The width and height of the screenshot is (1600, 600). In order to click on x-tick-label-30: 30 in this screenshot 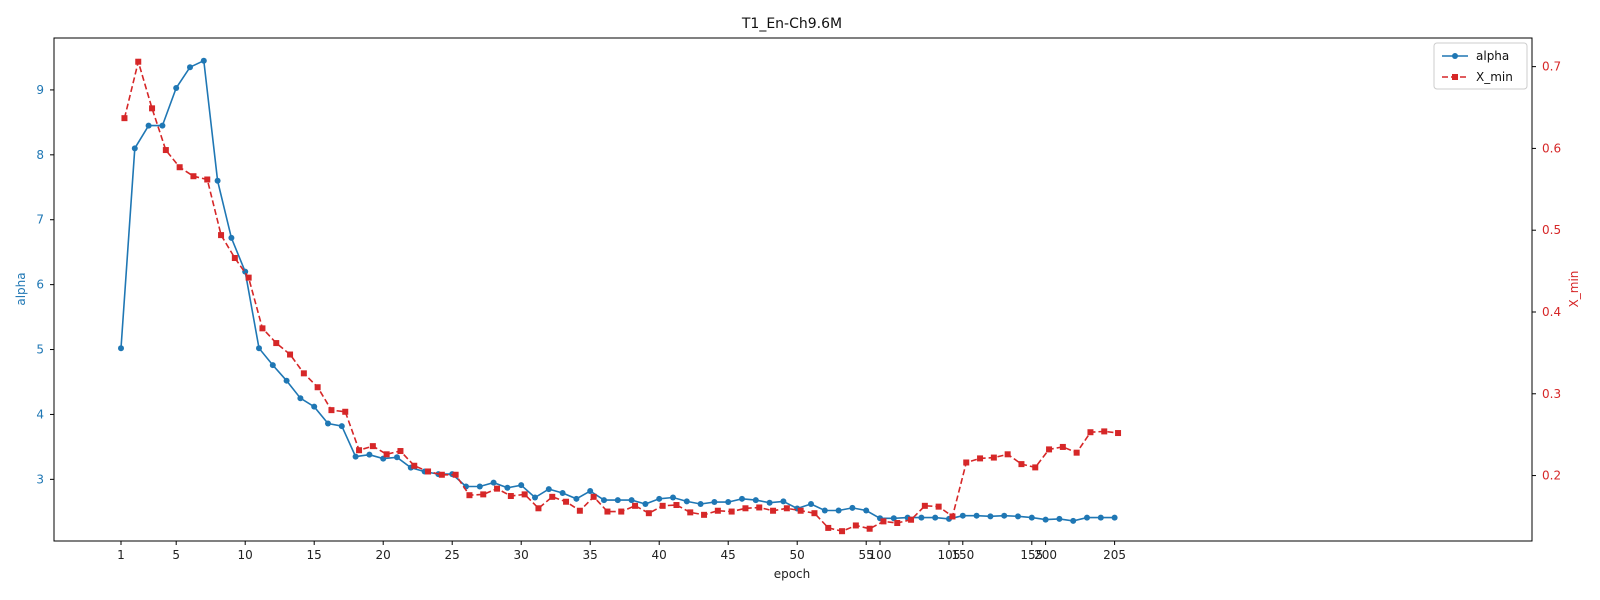, I will do `click(521, 555)`.